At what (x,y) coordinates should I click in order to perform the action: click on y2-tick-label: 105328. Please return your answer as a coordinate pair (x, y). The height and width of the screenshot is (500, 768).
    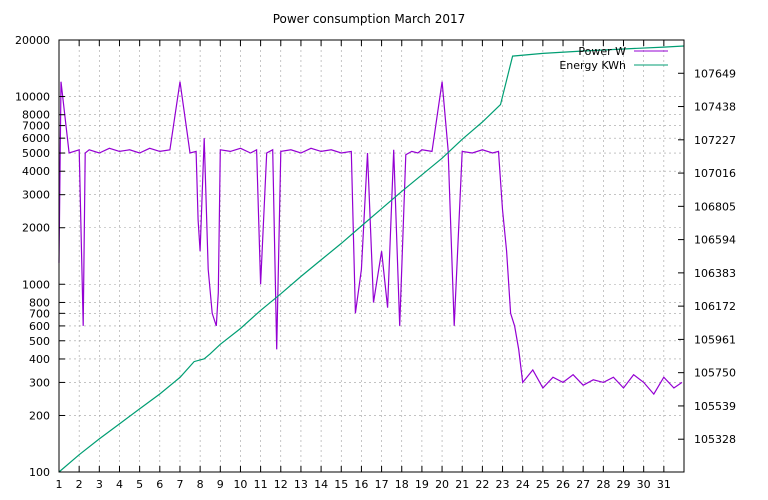
    Looking at the image, I should click on (715, 439).